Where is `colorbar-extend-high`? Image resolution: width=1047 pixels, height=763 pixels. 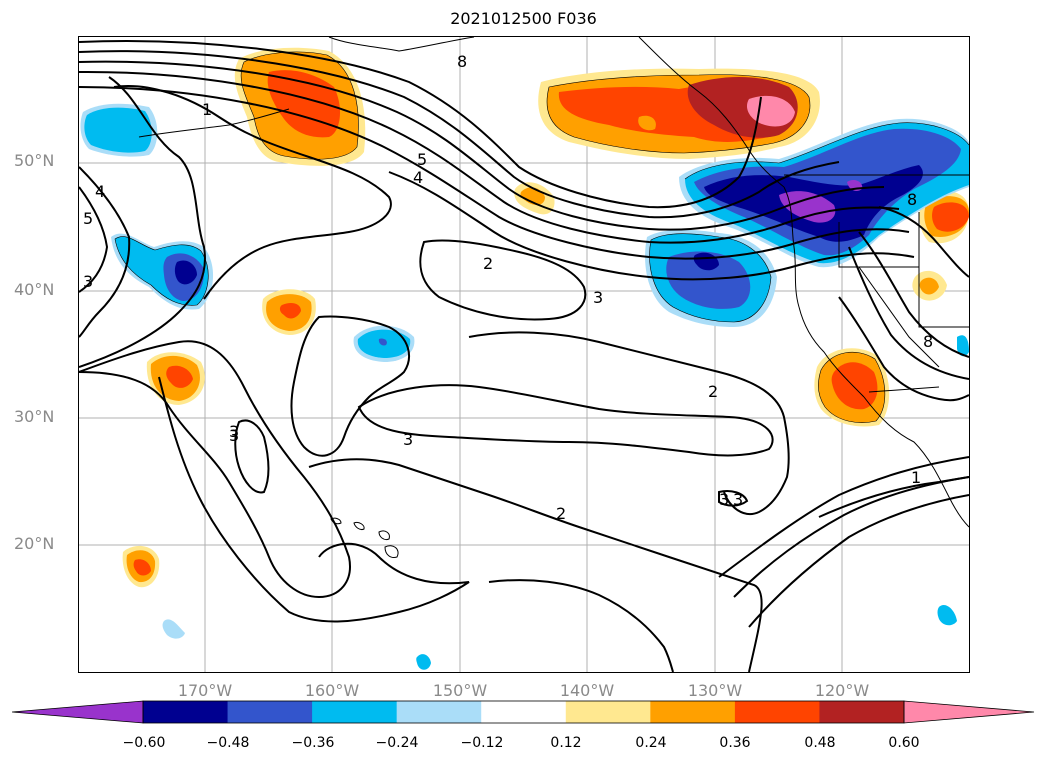
colorbar-extend-high is located at coordinates (969, 712).